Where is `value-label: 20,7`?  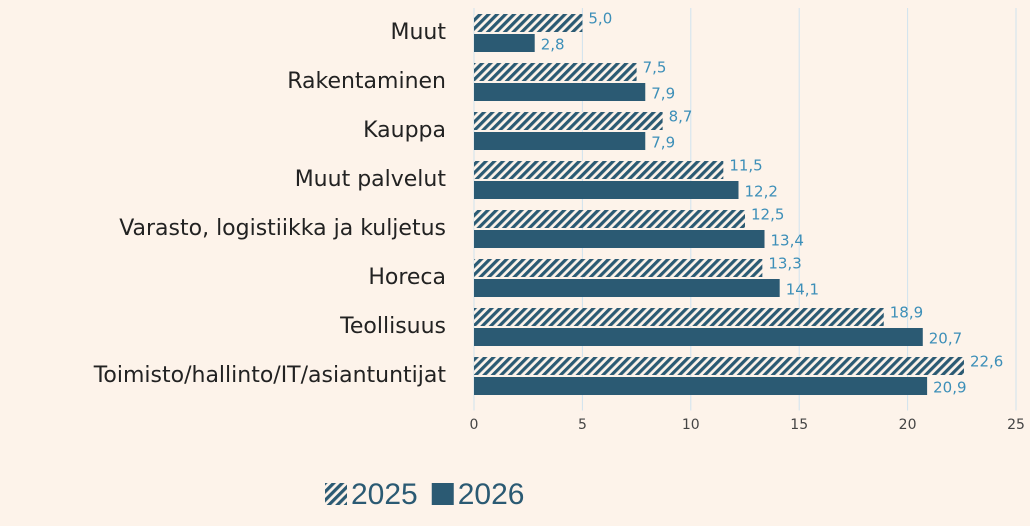 value-label: 20,7 is located at coordinates (945, 339).